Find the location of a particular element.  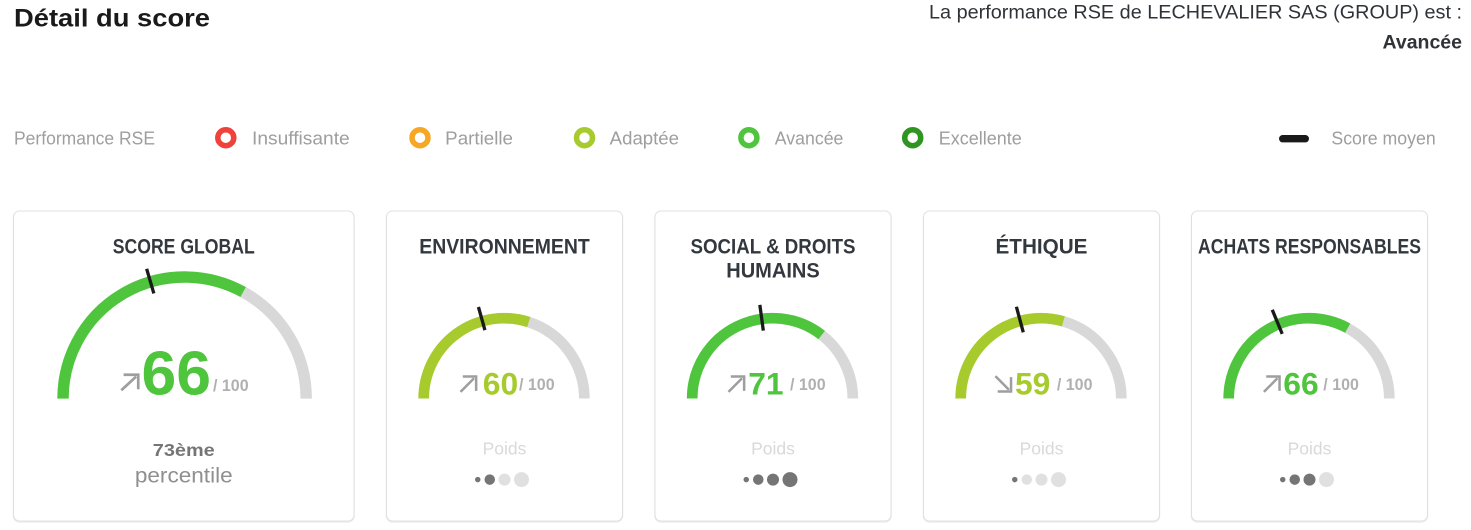

svg-text: 59 is located at coordinates (1032, 383).